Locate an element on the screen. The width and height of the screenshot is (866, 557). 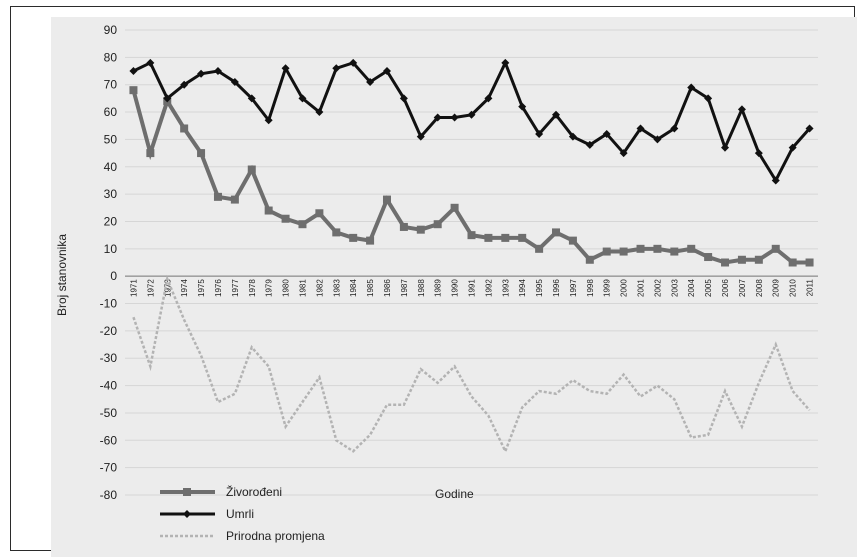
x-tick-label: 1984 is located at coordinates (353, 288).